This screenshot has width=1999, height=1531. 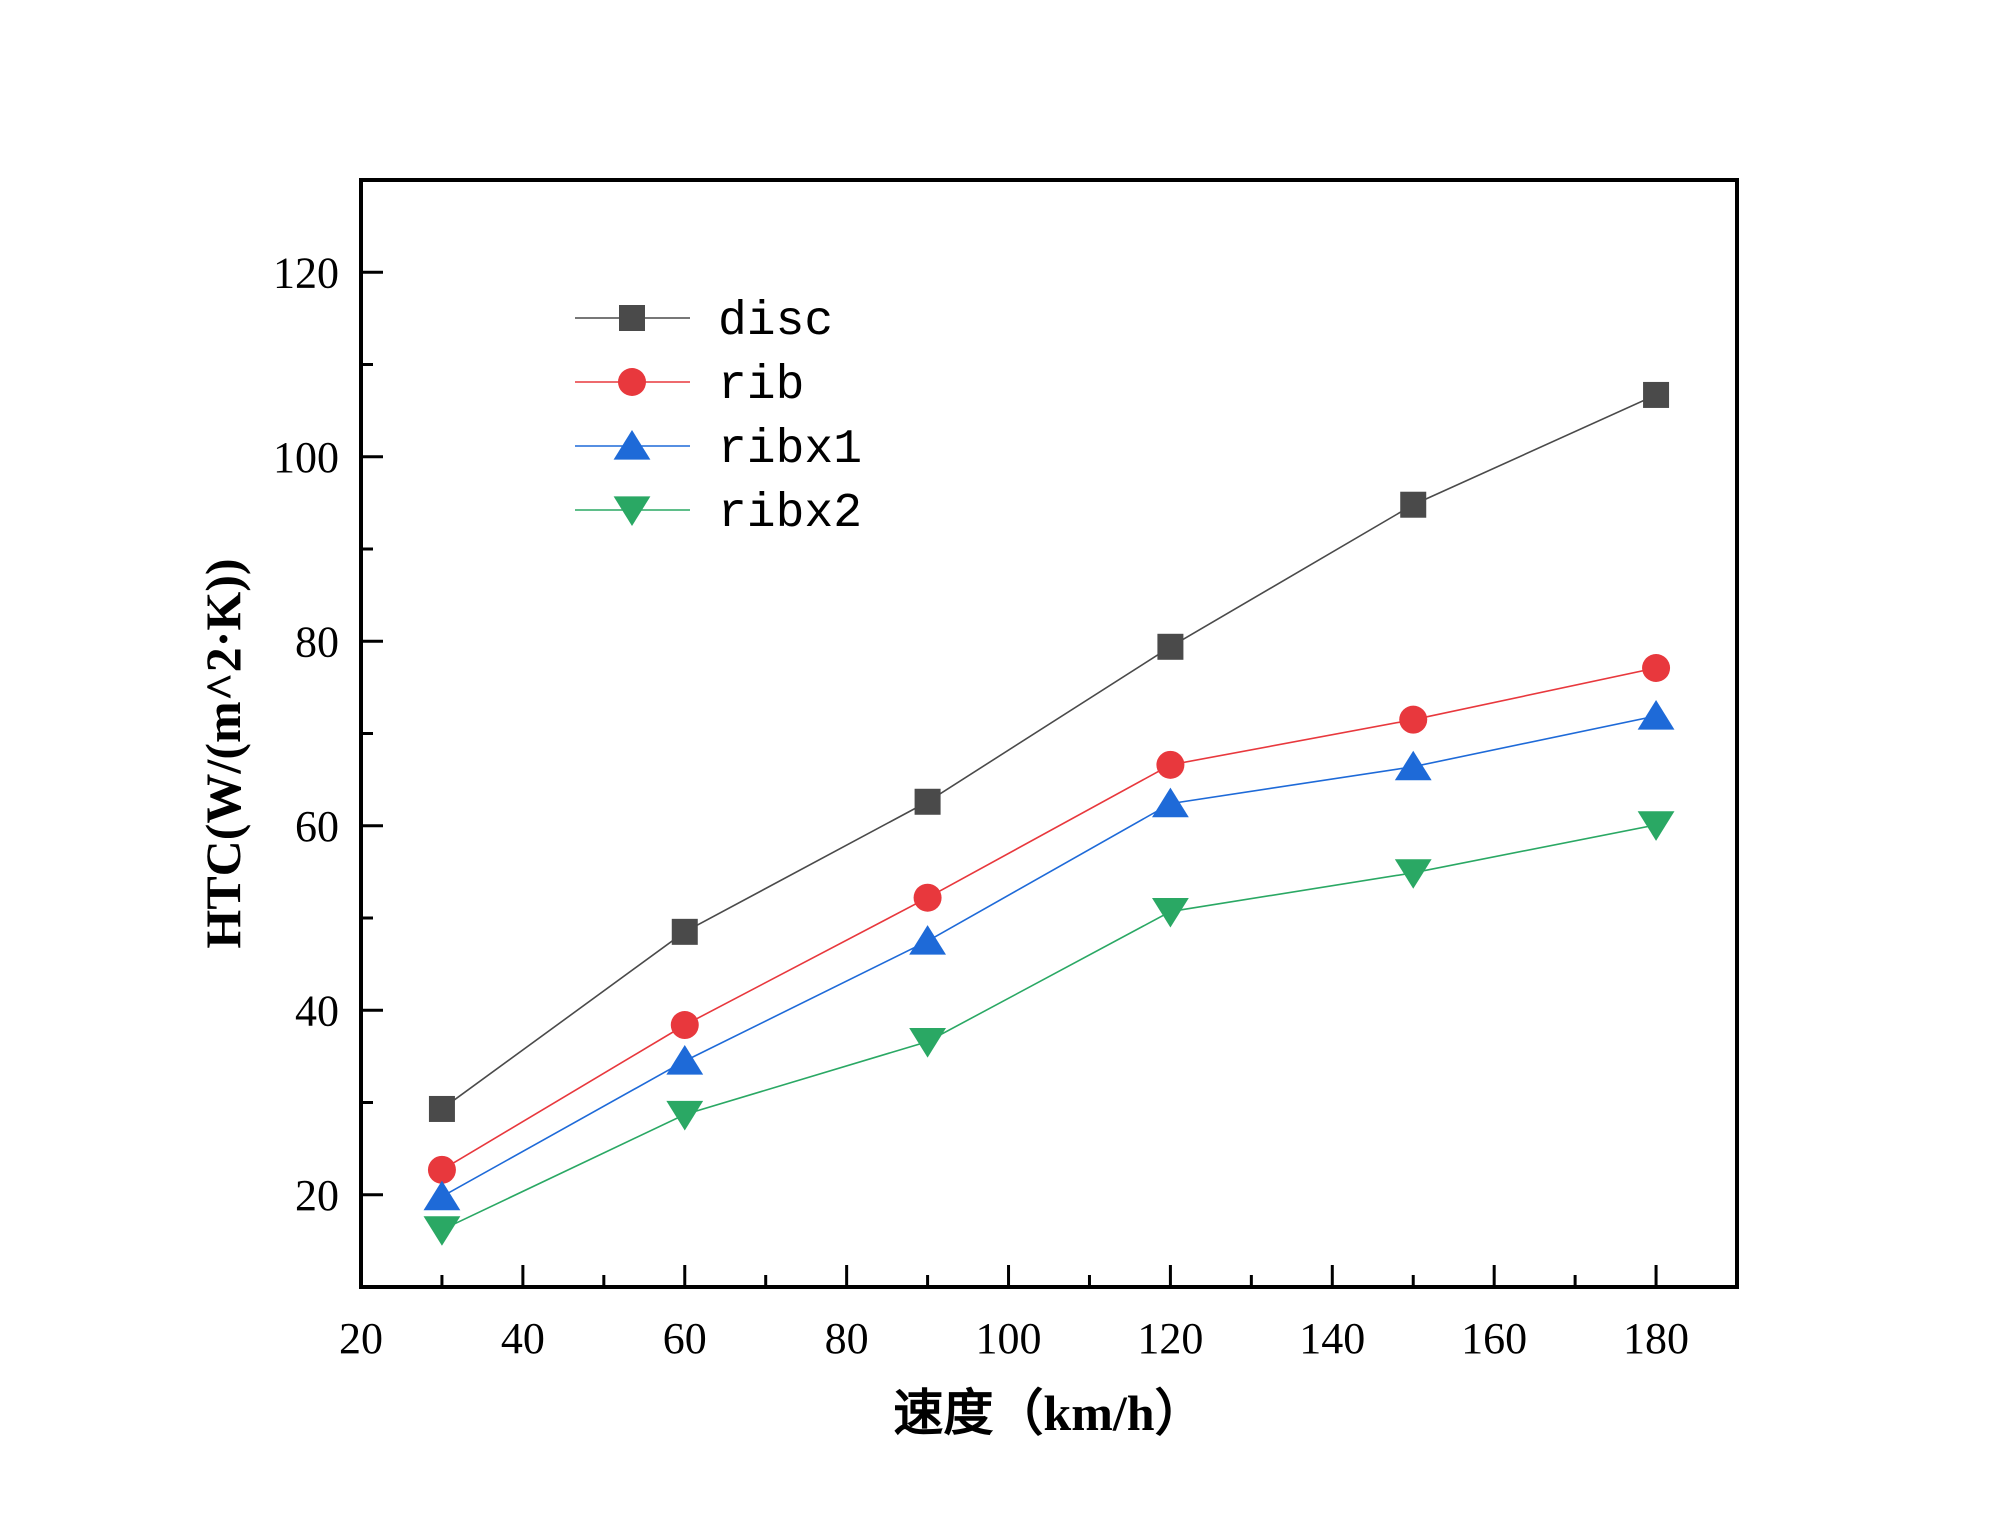 I want to click on x-axis-title: 速度（km/h）, so click(x=1048, y=1413).